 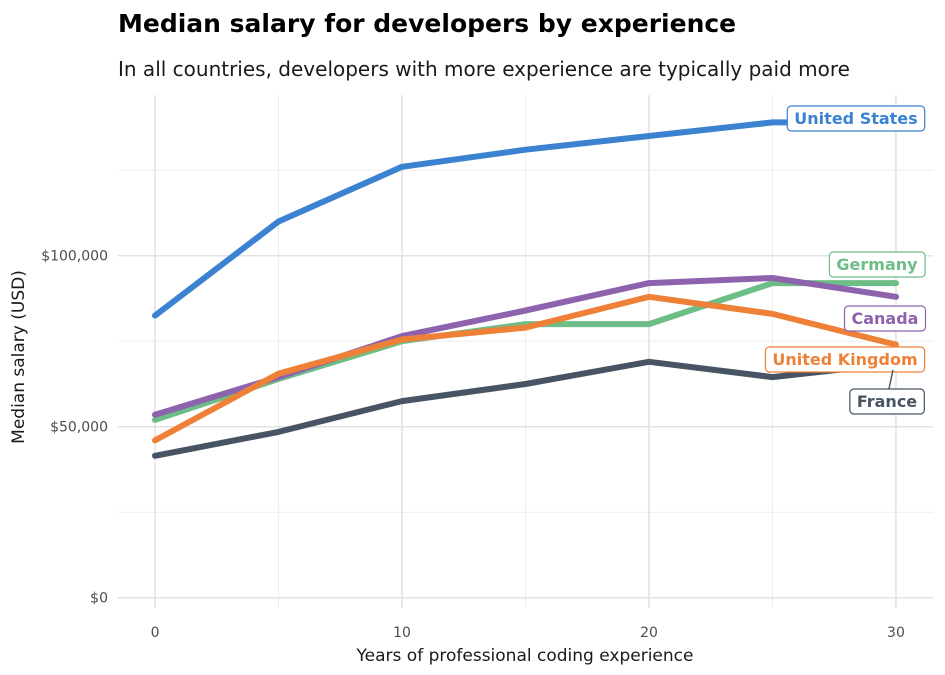 What do you see at coordinates (525, 408) in the screenshot?
I see `series-line-france` at bounding box center [525, 408].